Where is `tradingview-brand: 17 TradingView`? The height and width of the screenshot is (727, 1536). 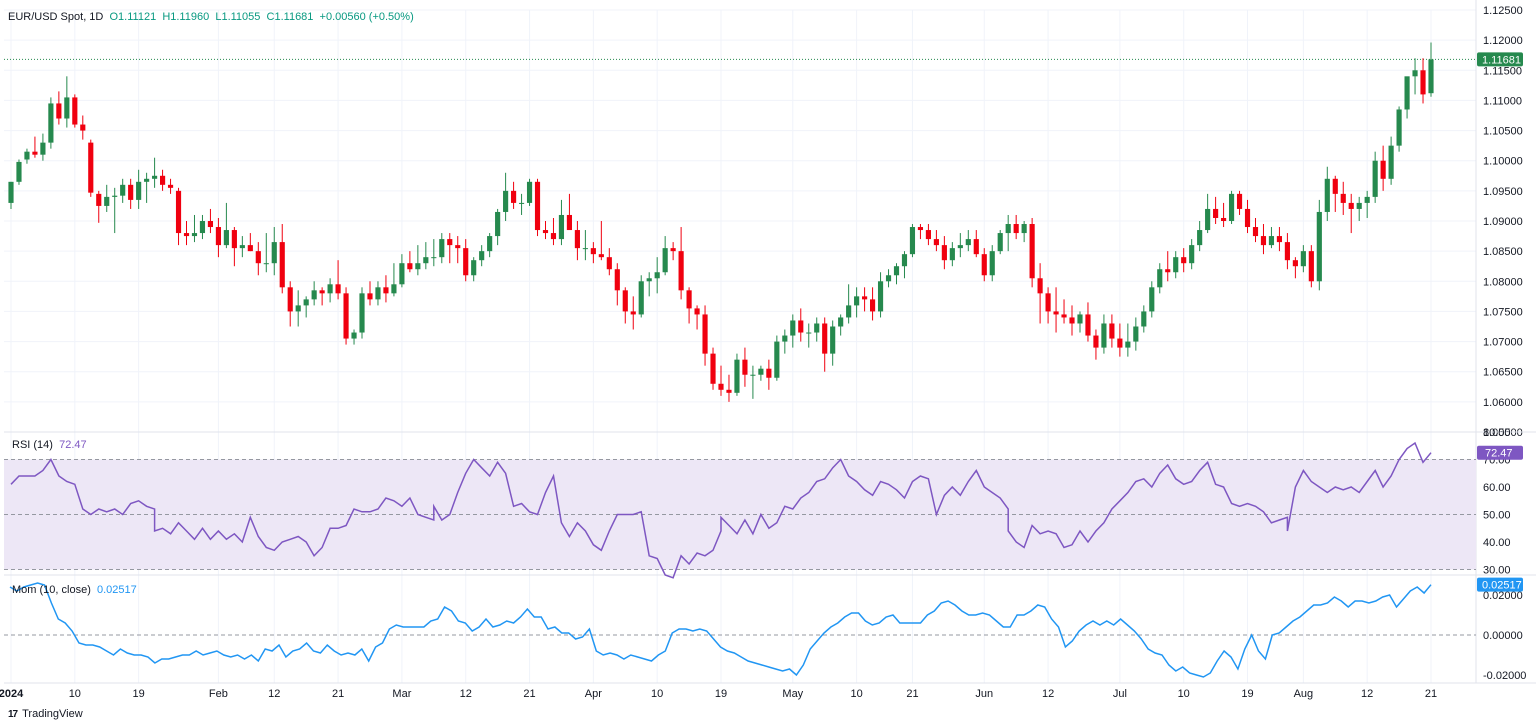 tradingview-brand: 17 TradingView is located at coordinates (45, 714).